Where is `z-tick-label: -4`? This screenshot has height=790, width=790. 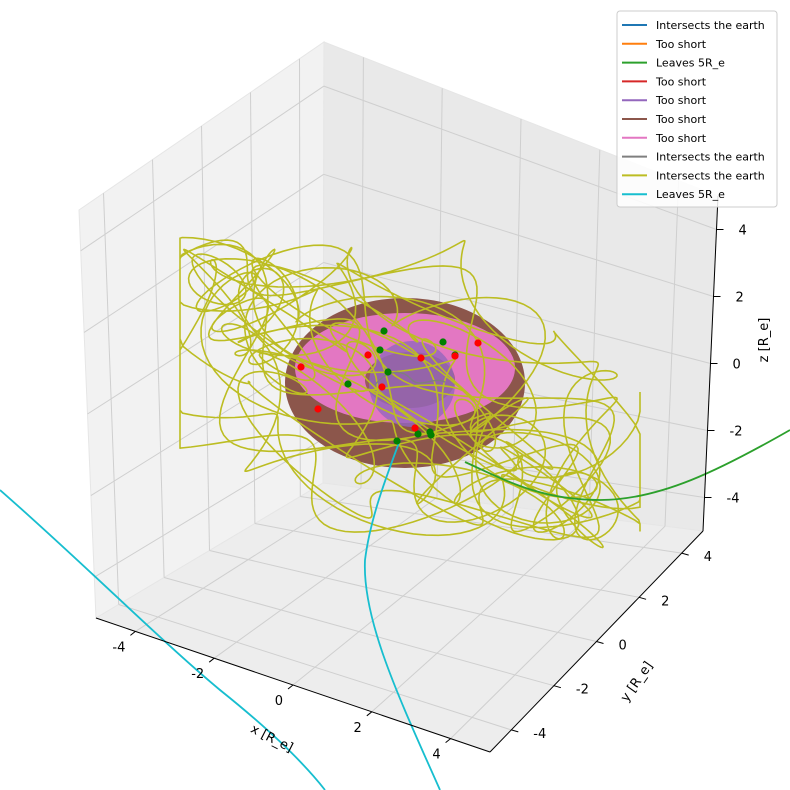
z-tick-label: -4 is located at coordinates (733, 499).